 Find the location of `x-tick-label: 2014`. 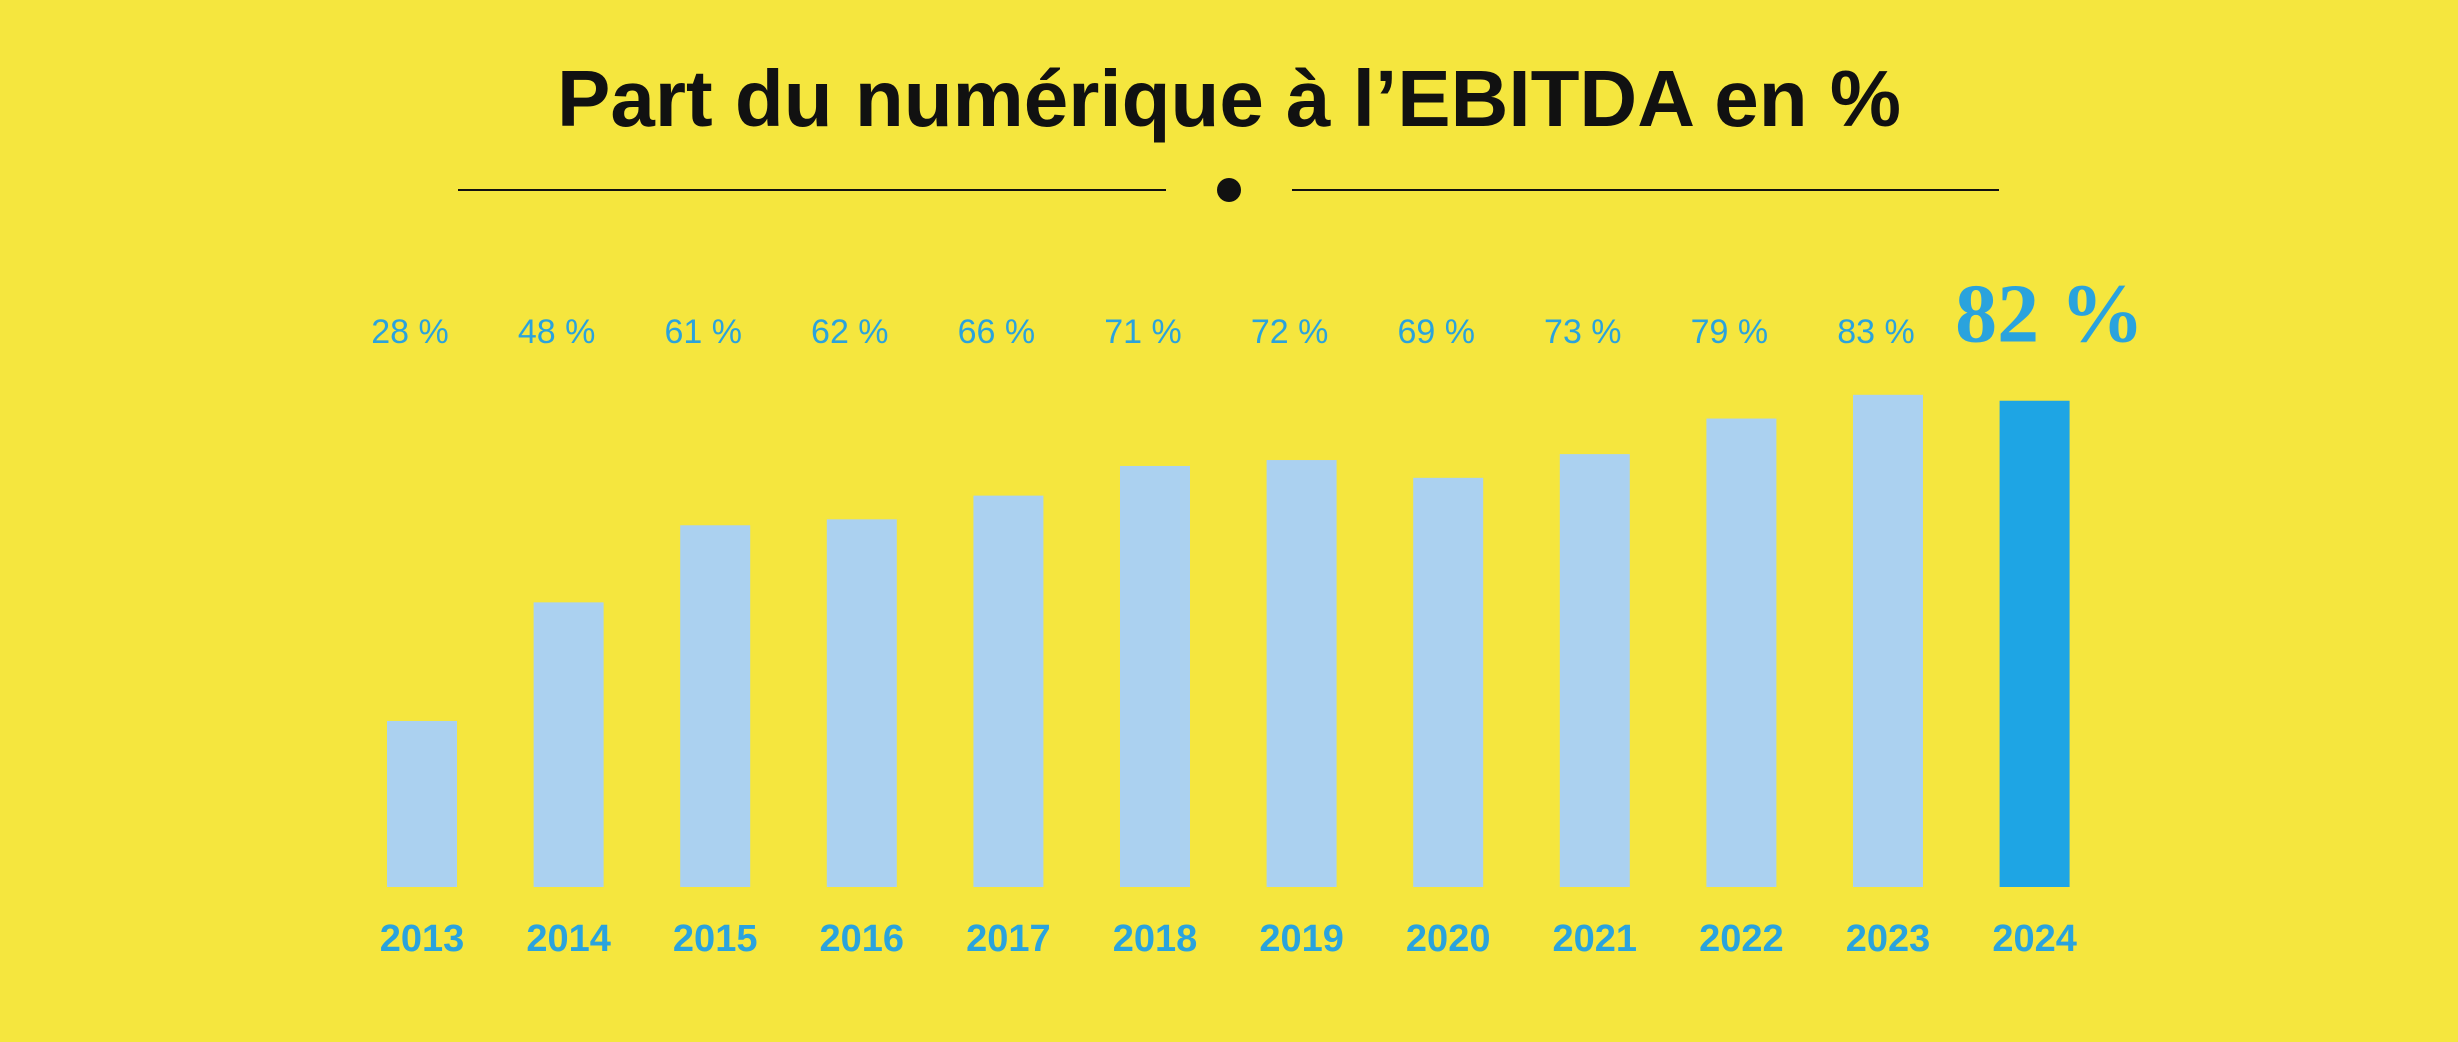

x-tick-label: 2014 is located at coordinates (568, 939).